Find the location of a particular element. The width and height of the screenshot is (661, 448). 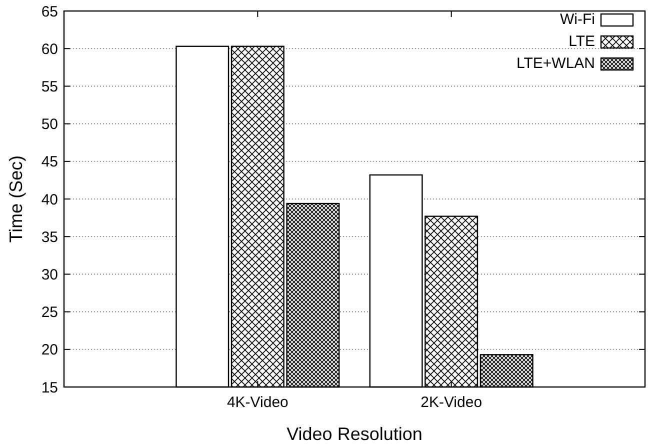

x-tick-label: 4K-Video is located at coordinates (257, 402).